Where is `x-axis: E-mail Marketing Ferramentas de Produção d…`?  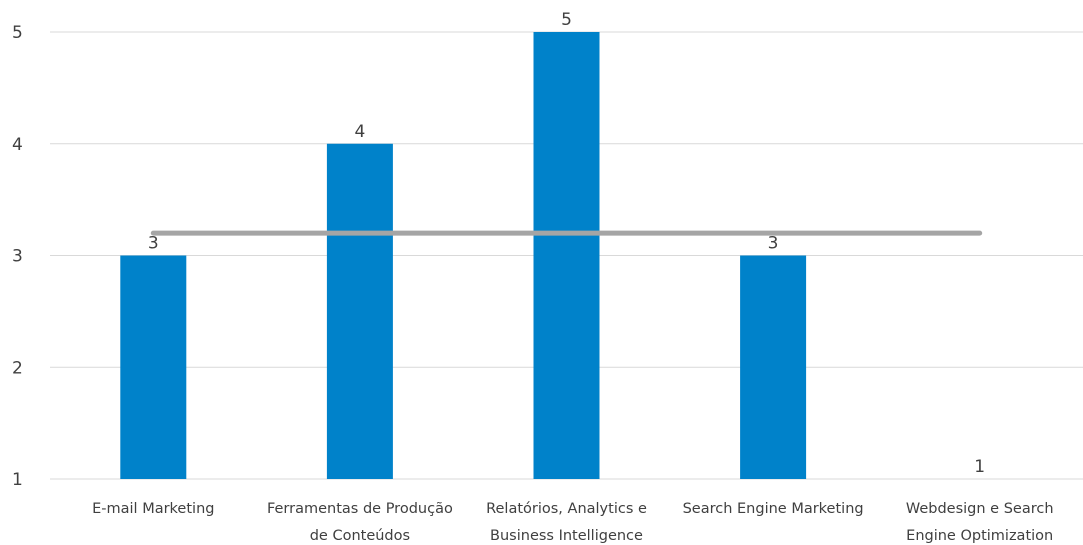
x-axis: E-mail Marketing Ferramentas de Produção d… is located at coordinates (572, 522).